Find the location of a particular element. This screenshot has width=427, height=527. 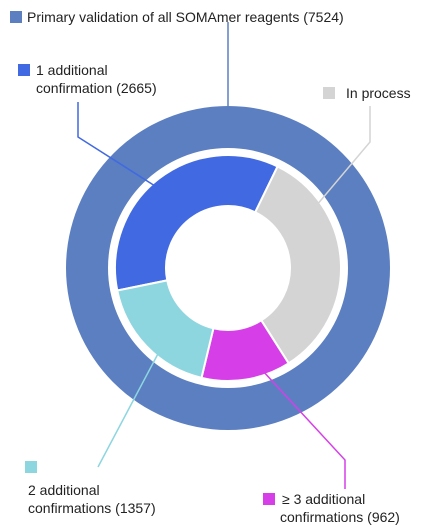

legend-label: ≥ 3 additional confirmations (962) is located at coordinates (340, 508).